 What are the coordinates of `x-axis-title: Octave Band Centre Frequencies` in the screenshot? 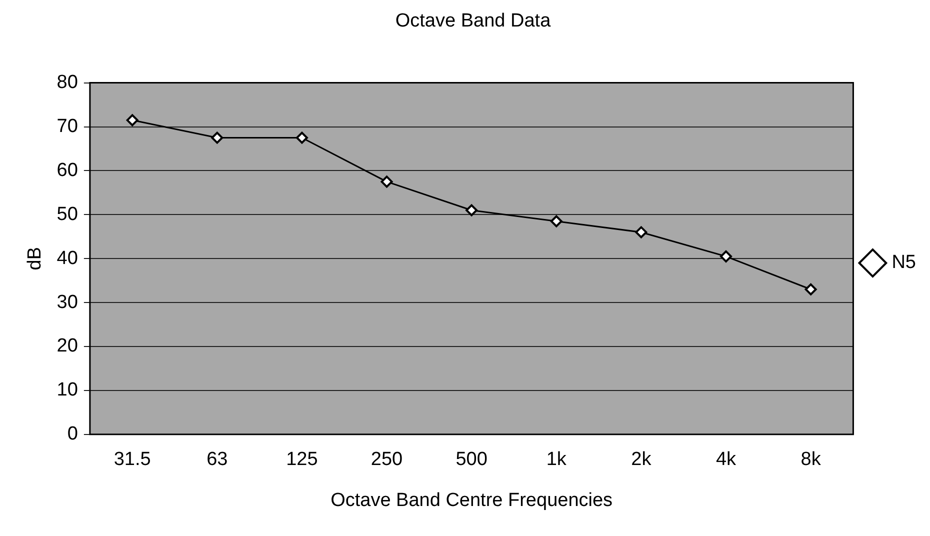 It's located at (471, 500).